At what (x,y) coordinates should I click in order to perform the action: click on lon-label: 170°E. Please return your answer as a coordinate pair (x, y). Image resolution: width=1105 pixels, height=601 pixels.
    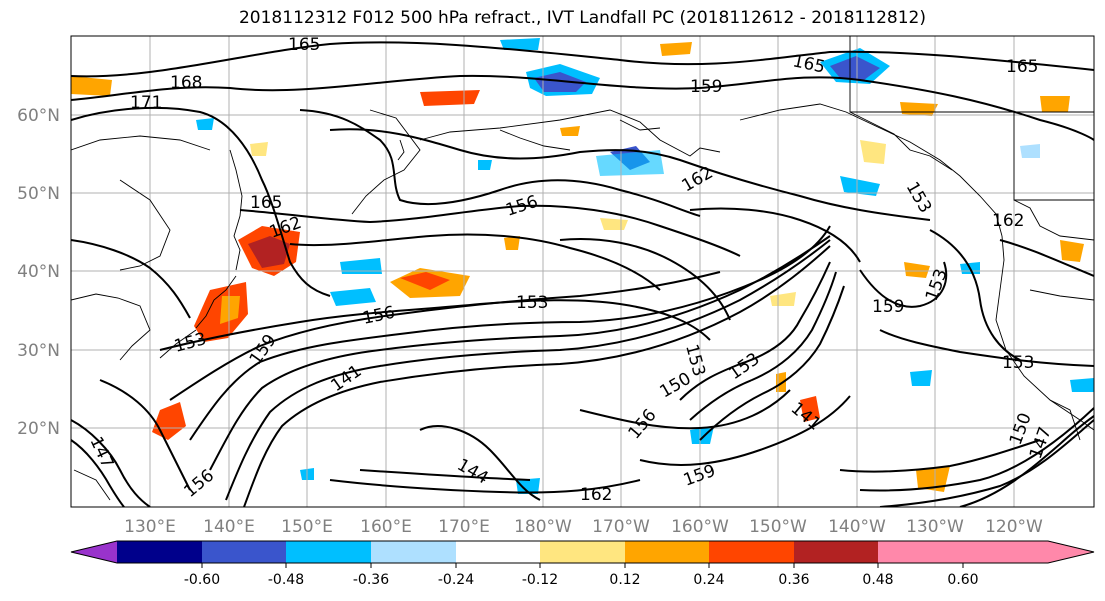
    Looking at the image, I should click on (464, 527).